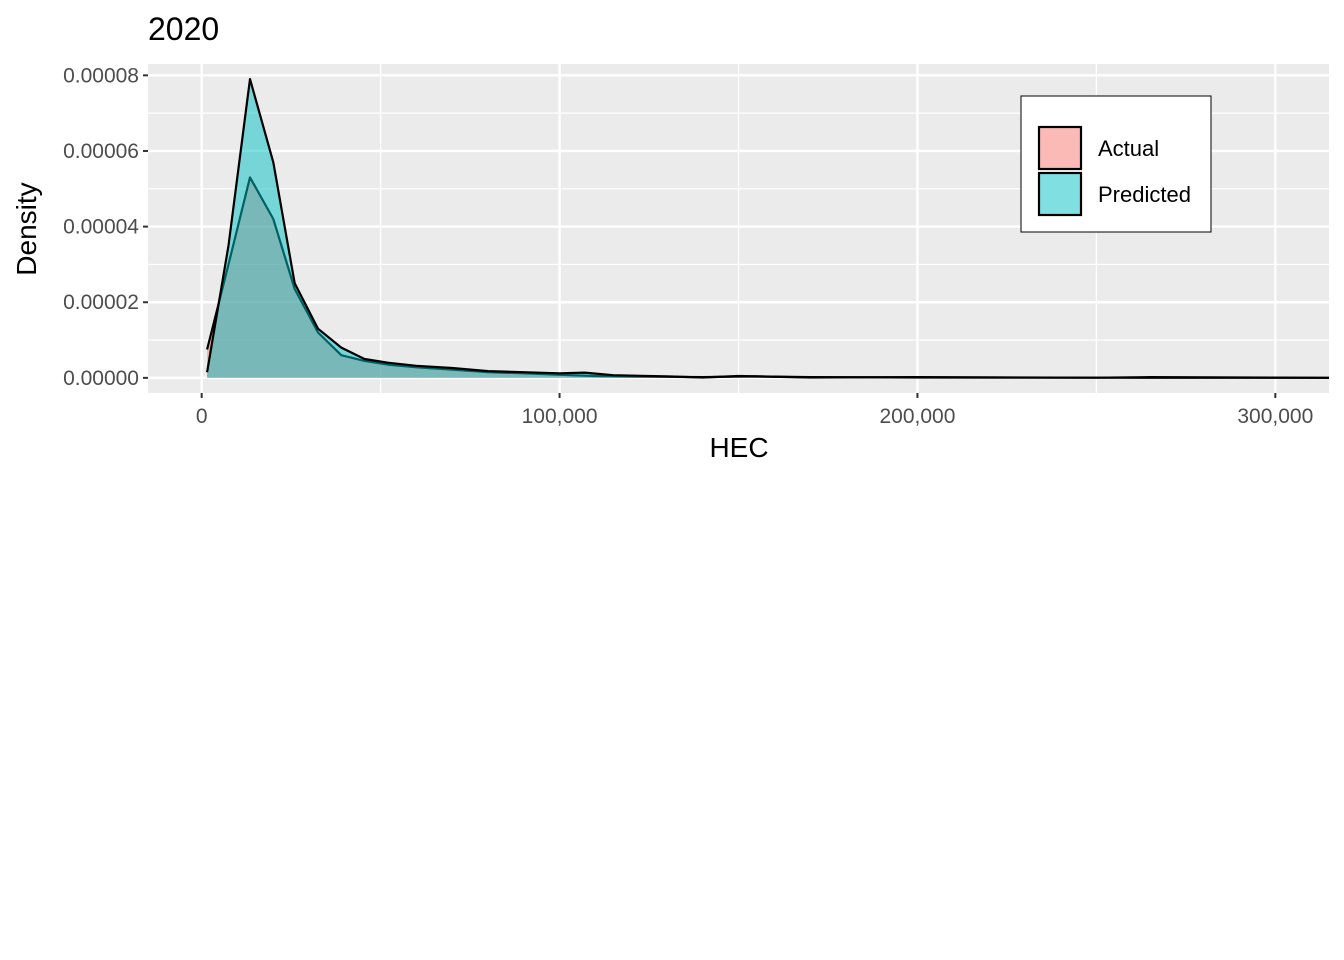  What do you see at coordinates (1144, 194) in the screenshot?
I see `legend-label-predicted: Predicted` at bounding box center [1144, 194].